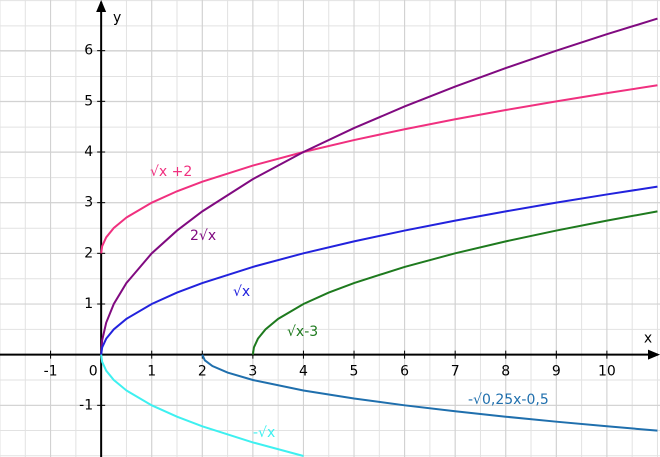 The height and width of the screenshot is (457, 660). What do you see at coordinates (88, 152) in the screenshot?
I see `y-tick-label: 4` at bounding box center [88, 152].